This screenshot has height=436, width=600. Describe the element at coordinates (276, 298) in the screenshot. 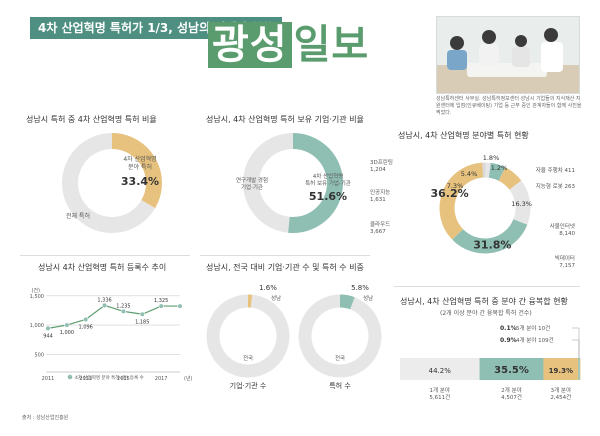

I see `national-share-label-1: 성남` at that location.